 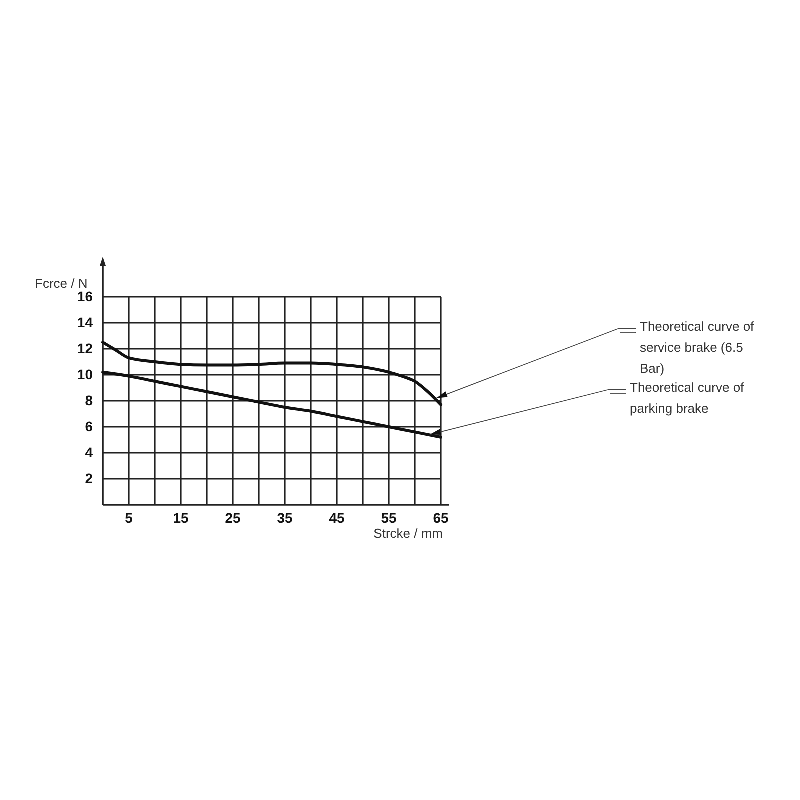 What do you see at coordinates (89, 478) in the screenshot?
I see `y-tick-label: 2` at bounding box center [89, 478].